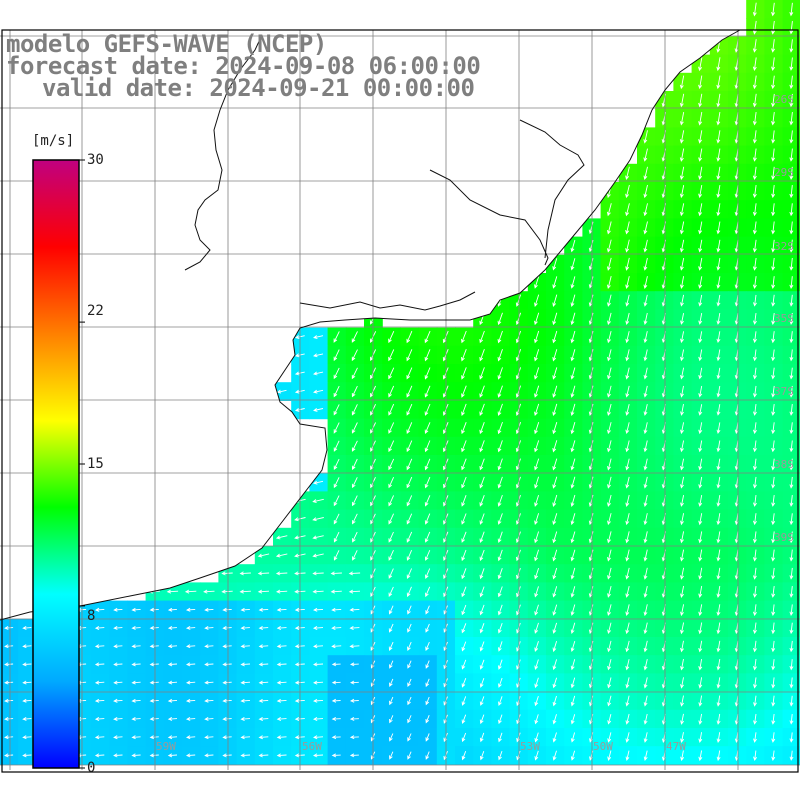  Describe the element at coordinates (784, 464) in the screenshot. I see `lat-label: 38S` at that location.